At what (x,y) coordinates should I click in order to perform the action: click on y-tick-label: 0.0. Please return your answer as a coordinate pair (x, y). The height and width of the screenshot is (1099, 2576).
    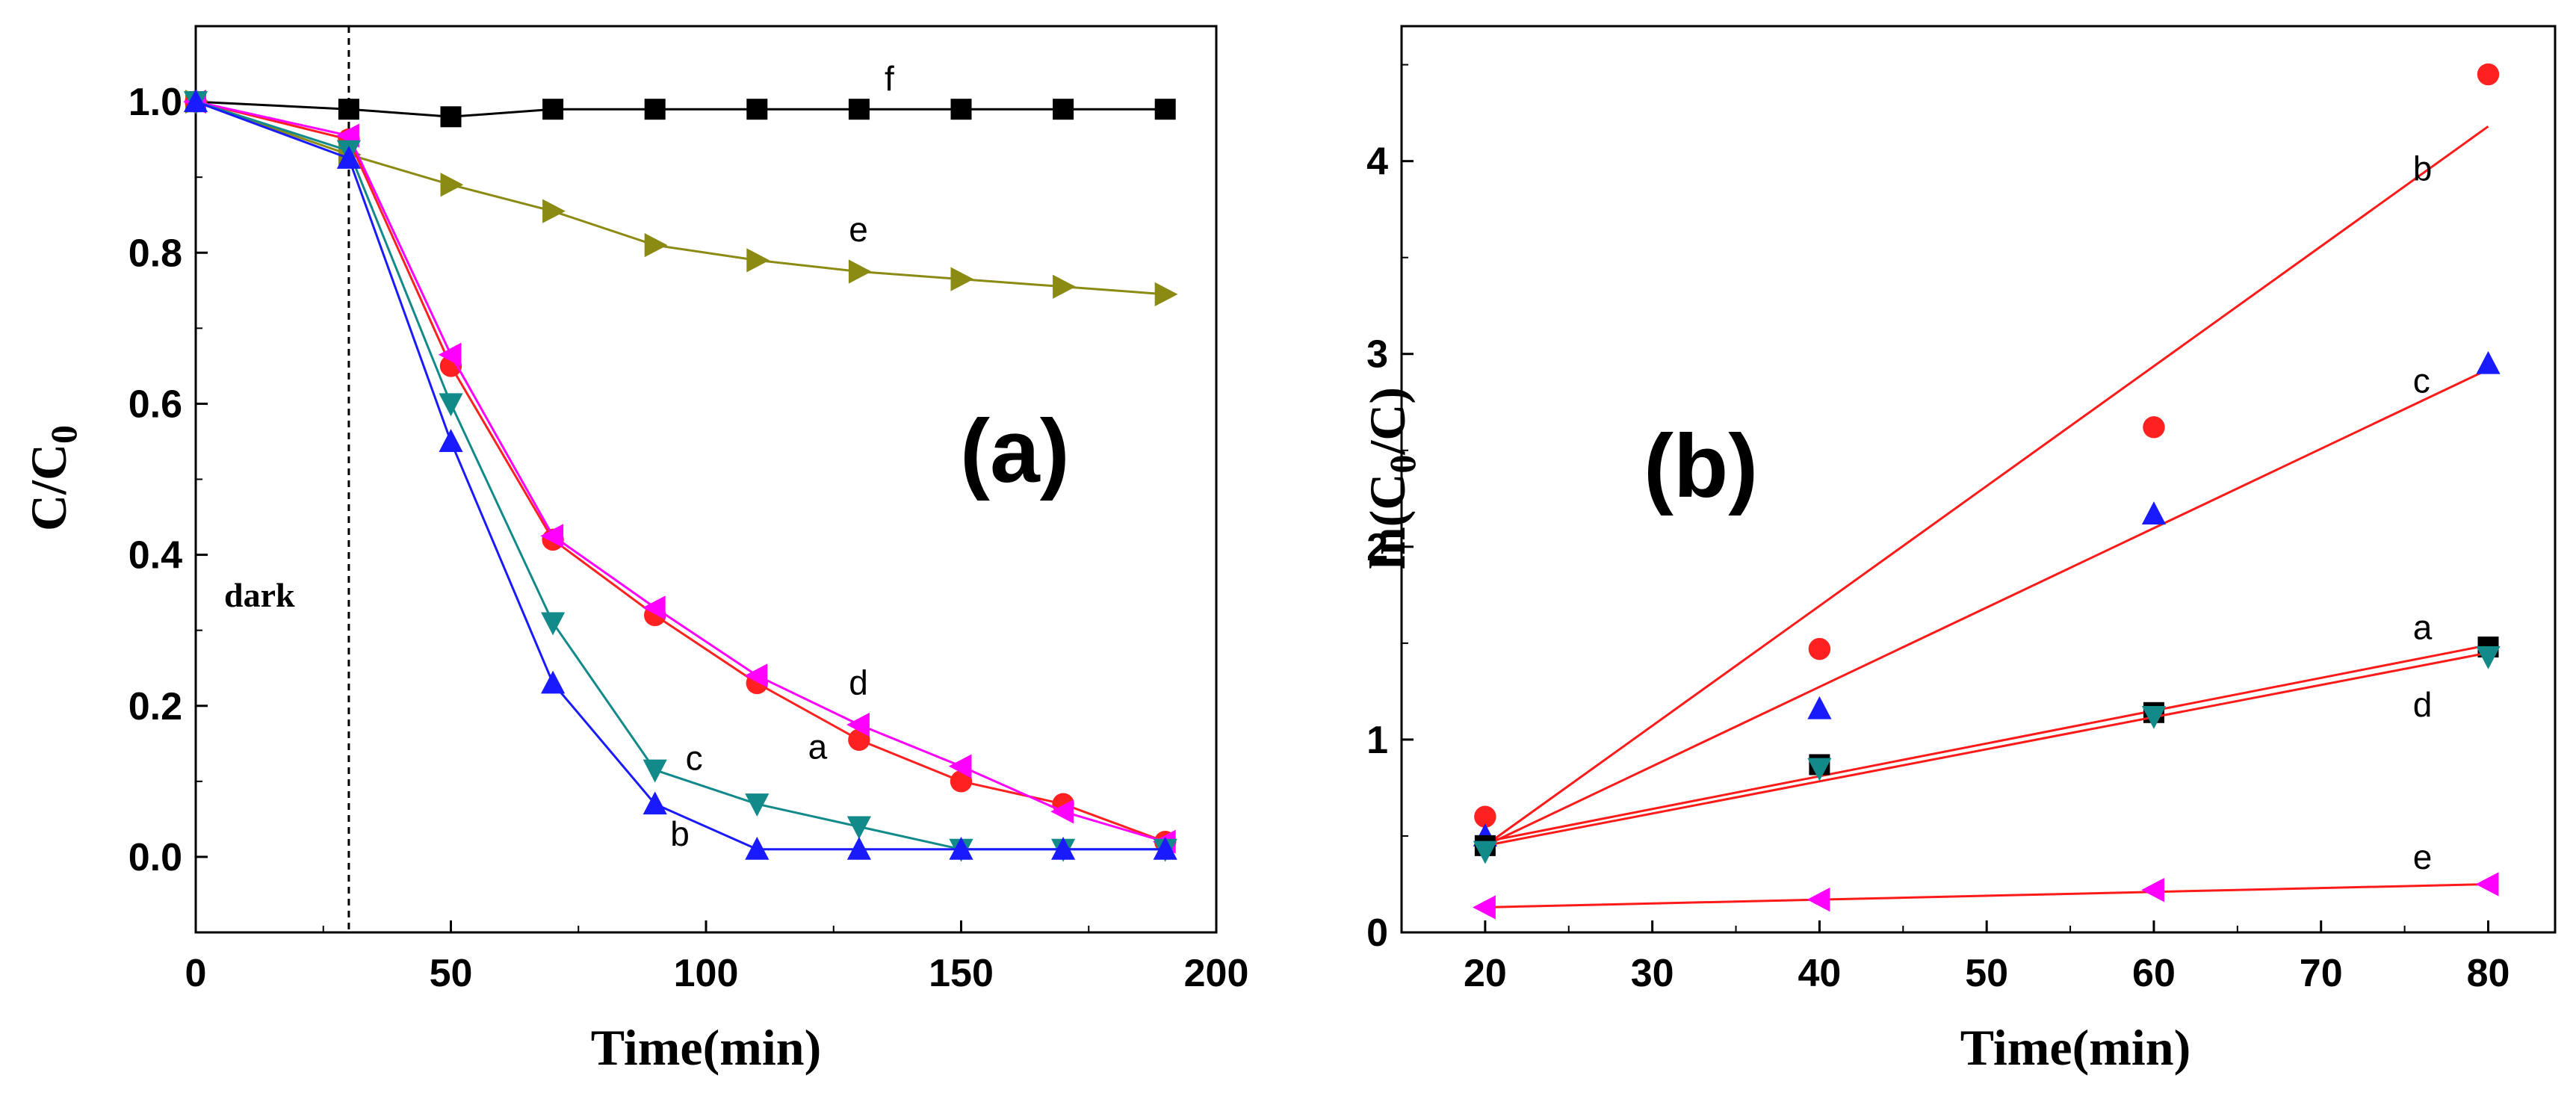
    Looking at the image, I should click on (155, 858).